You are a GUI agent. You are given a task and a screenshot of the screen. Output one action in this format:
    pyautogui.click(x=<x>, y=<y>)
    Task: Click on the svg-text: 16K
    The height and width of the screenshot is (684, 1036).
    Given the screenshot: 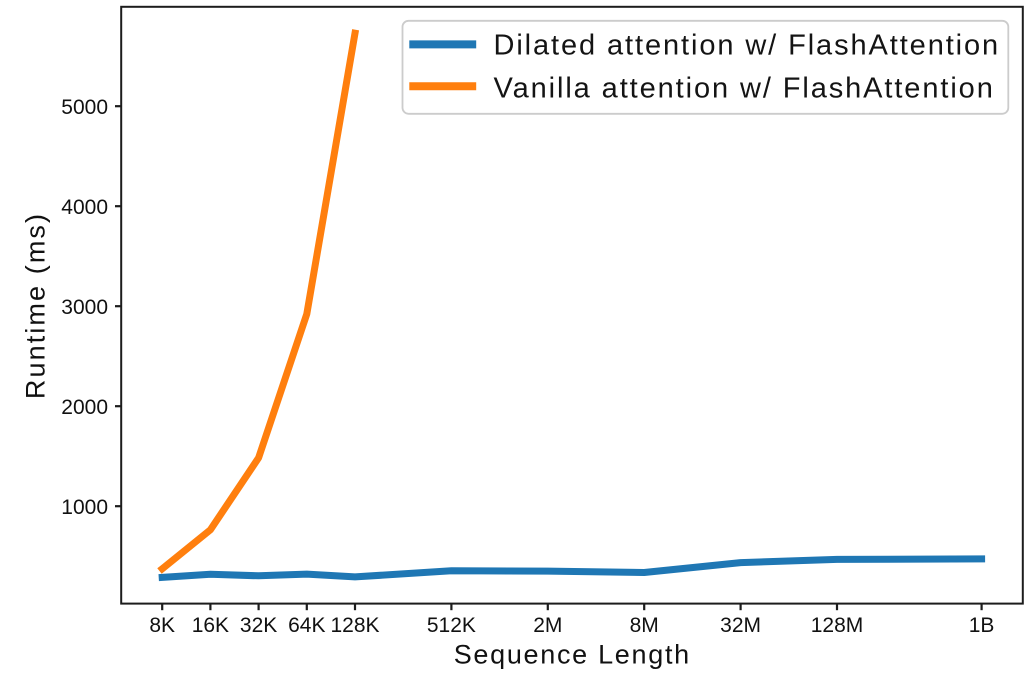 What is the action you would take?
    pyautogui.click(x=210, y=625)
    